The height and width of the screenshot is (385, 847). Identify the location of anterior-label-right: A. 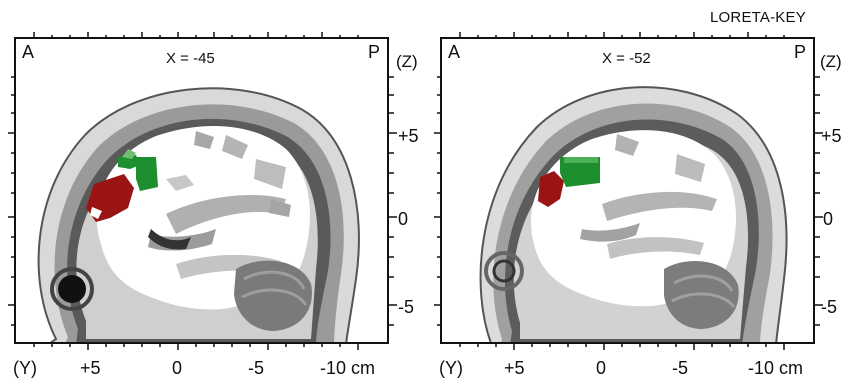
(454, 52).